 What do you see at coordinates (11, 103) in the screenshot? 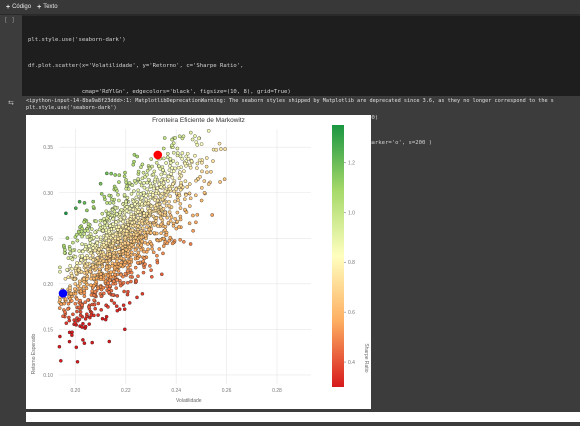
I see `output-icon: ⇆` at bounding box center [11, 103].